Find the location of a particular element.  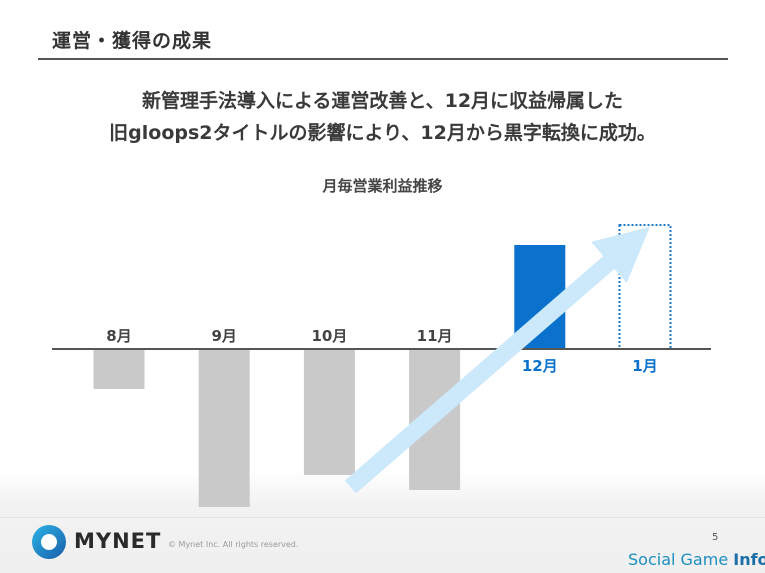

x-tick-label-3: 10月 is located at coordinates (329, 336).